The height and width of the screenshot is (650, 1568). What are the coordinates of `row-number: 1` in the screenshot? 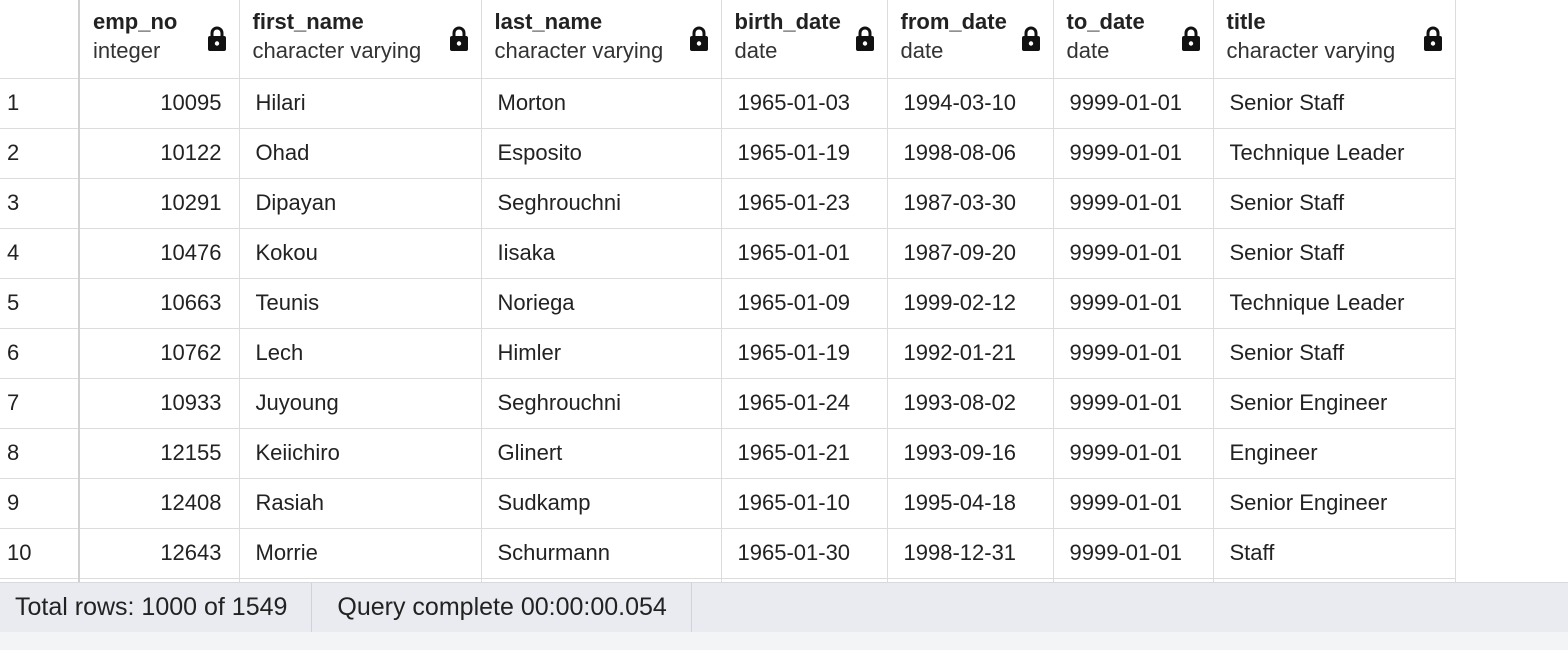 It's located at (40, 103).